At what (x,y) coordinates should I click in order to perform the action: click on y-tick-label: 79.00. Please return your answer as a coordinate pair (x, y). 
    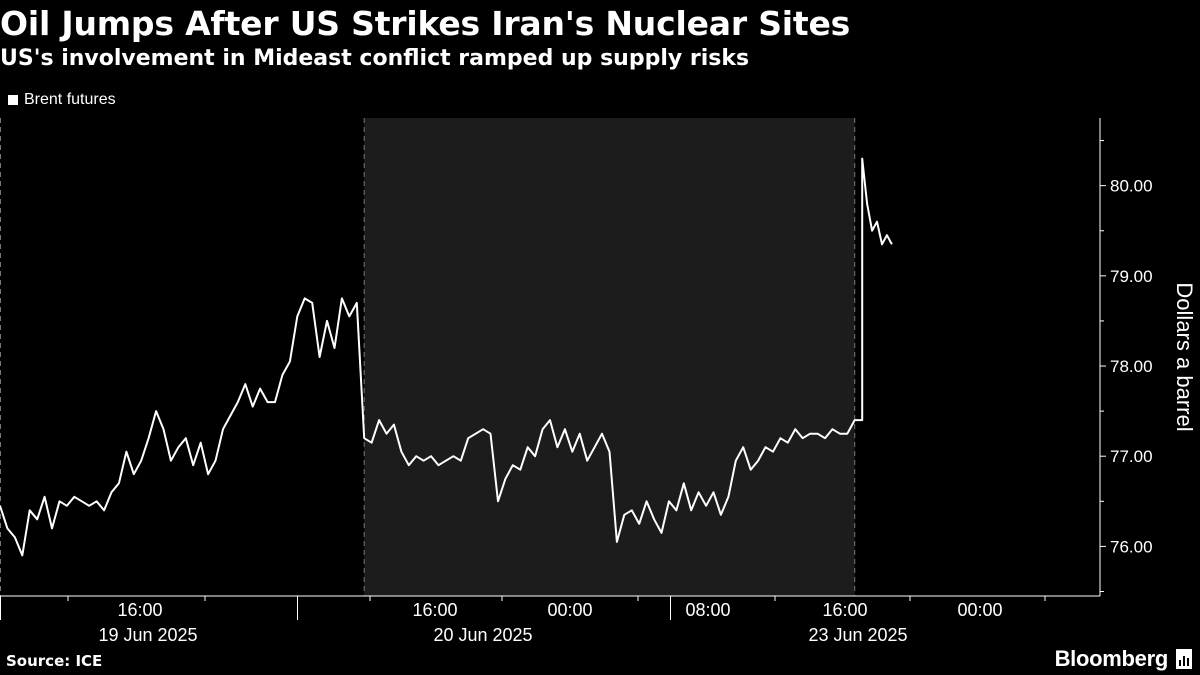
    Looking at the image, I should click on (1131, 276).